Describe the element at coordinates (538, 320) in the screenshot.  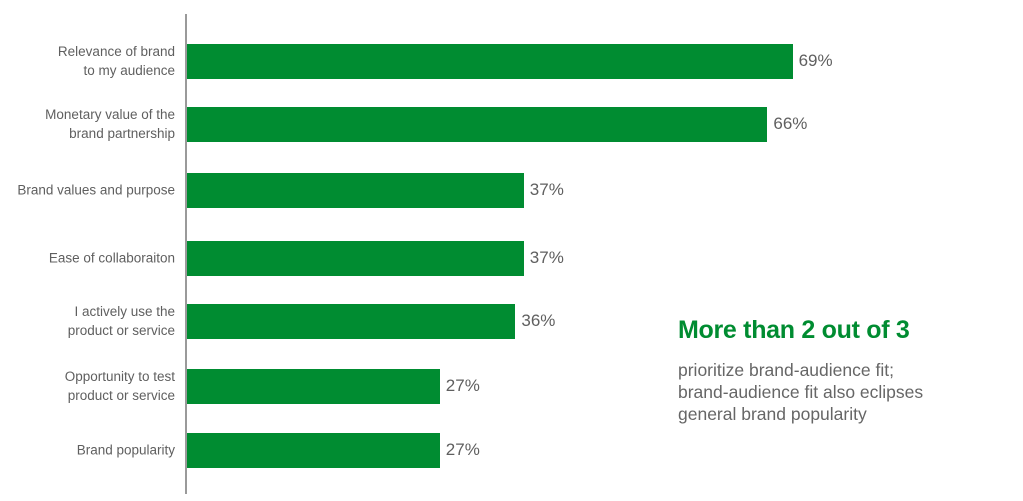
I see `data-label: 36%` at that location.